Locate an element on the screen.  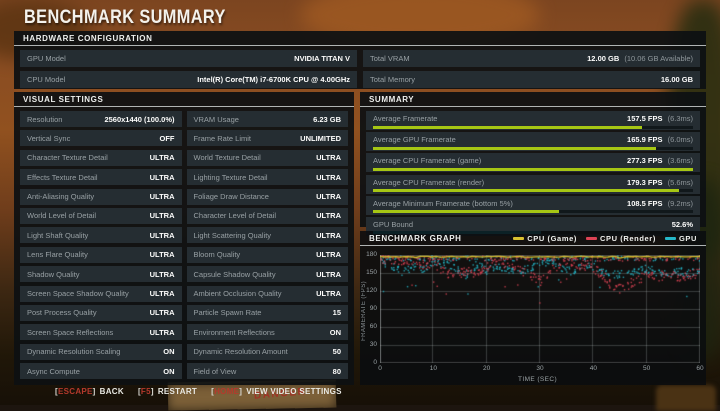
y-tick-label: 30 is located at coordinates (373, 344).